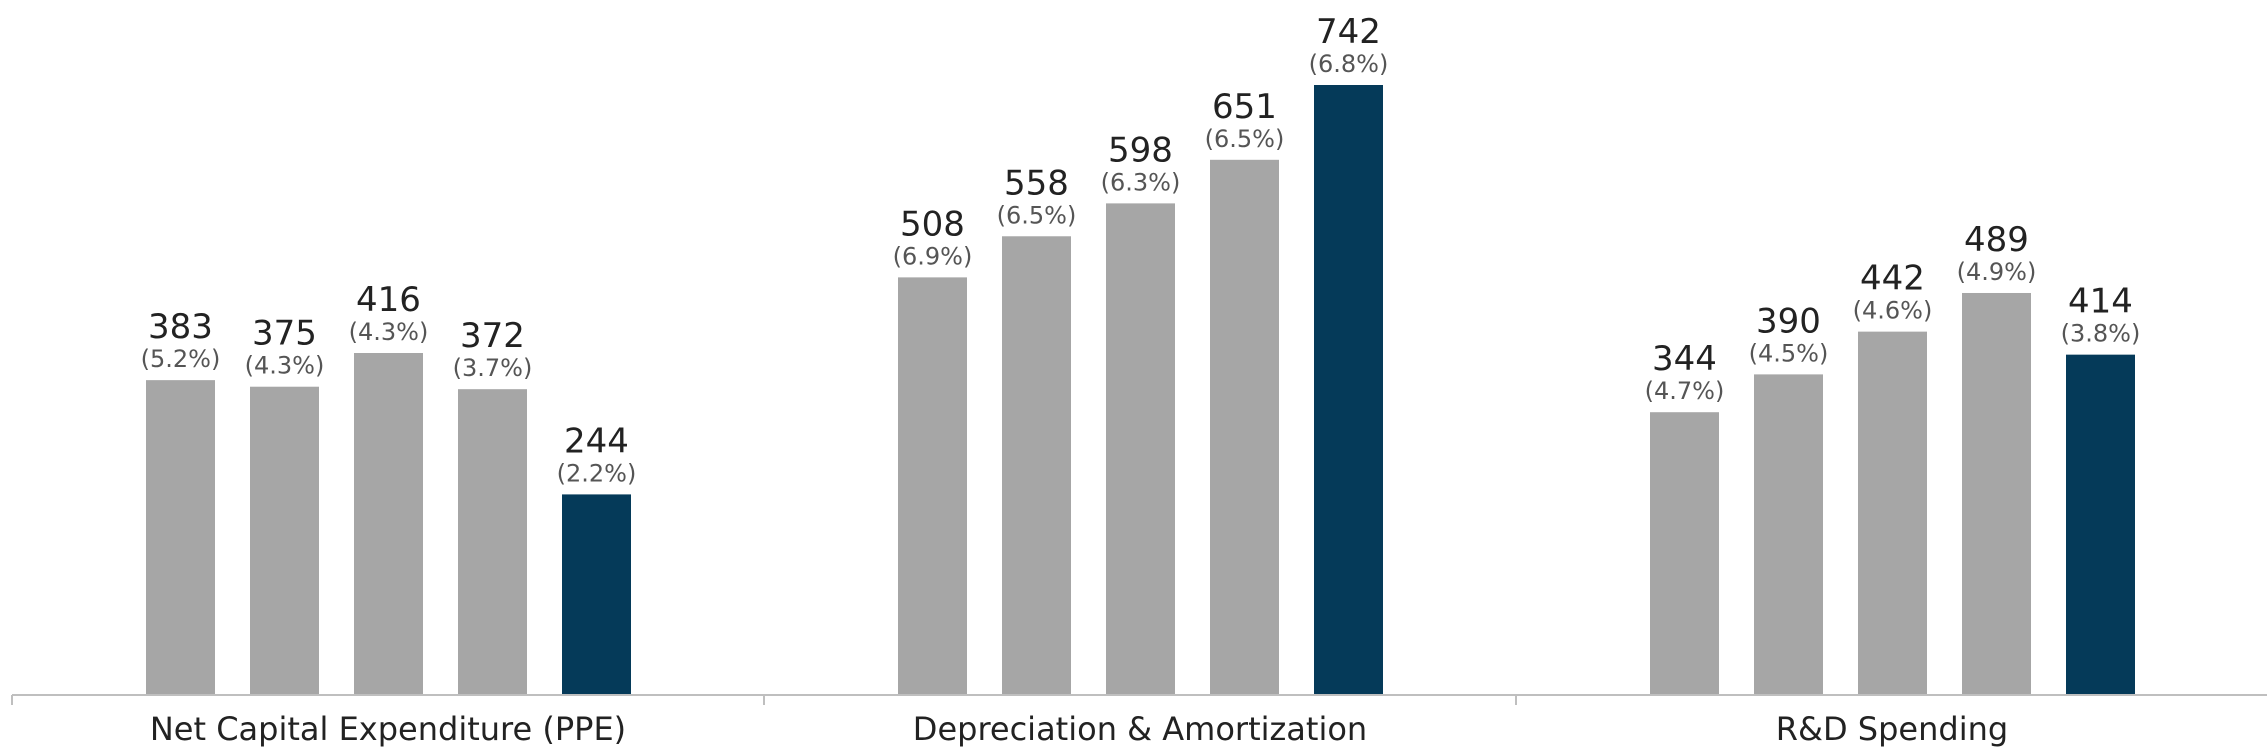 This screenshot has width=2267, height=756. What do you see at coordinates (932, 224) in the screenshot?
I see `value-label: 508` at bounding box center [932, 224].